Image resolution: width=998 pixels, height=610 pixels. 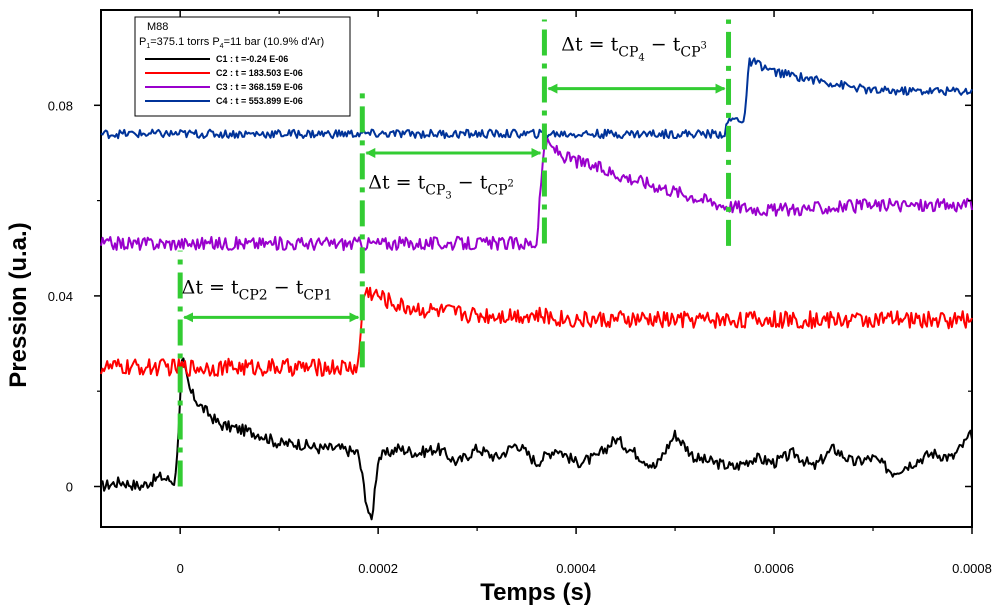 I want to click on delta-t-annotation-2: Δt = tCP3 − tCP2, so click(x=441, y=187).